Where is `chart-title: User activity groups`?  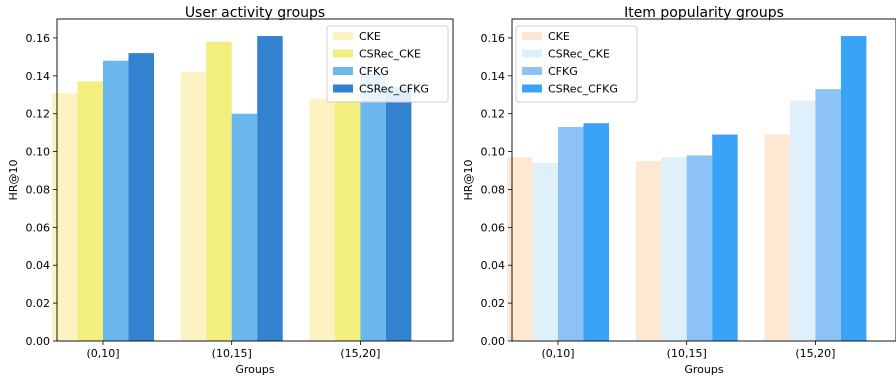
chart-title: User activity groups is located at coordinates (255, 13).